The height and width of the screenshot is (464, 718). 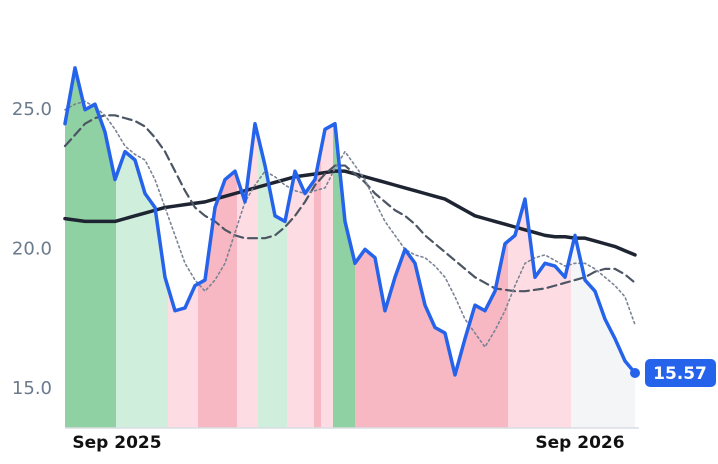 I want to click on last-value-label: 15.57, so click(x=680, y=374).